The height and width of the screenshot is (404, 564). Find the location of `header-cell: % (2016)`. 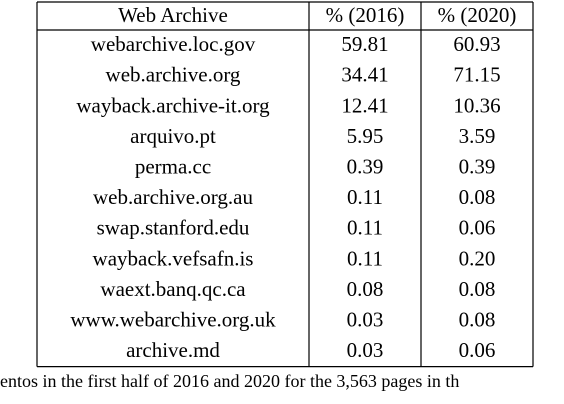

header-cell: % (2016) is located at coordinates (365, 15).